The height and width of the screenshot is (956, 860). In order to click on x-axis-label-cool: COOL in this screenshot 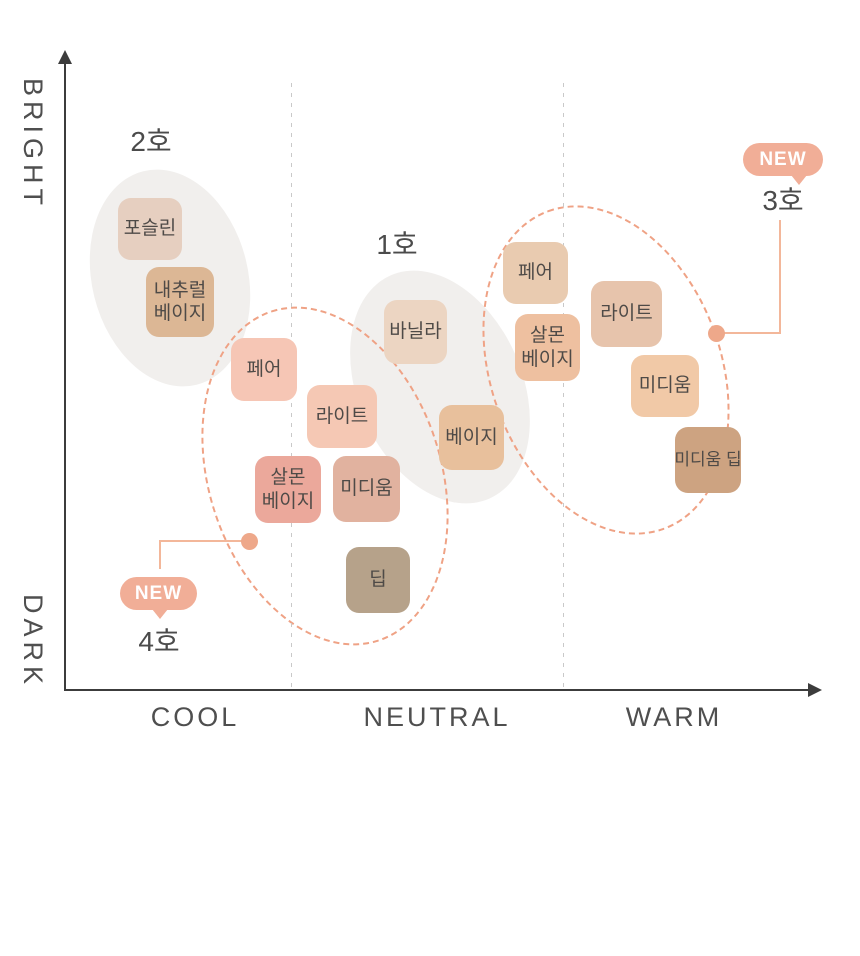, I will do `click(195, 717)`.